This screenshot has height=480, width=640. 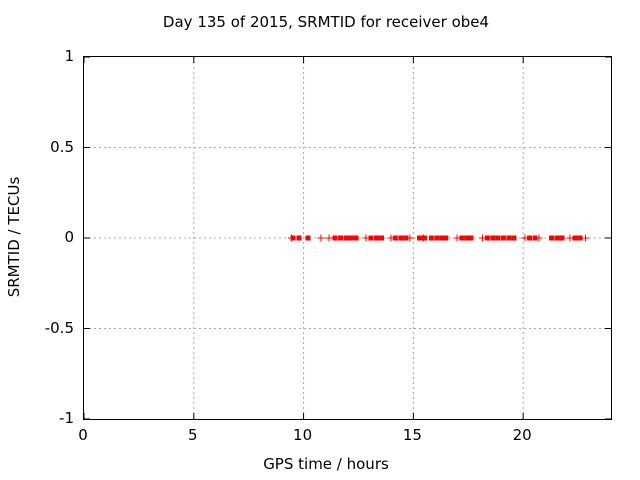 What do you see at coordinates (412, 435) in the screenshot?
I see `x-tick-label: 15` at bounding box center [412, 435].